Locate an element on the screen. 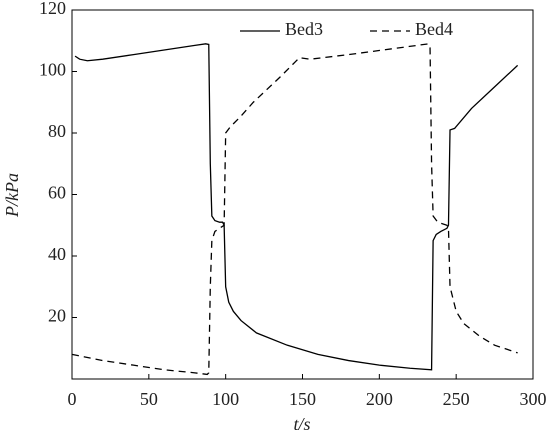 The width and height of the screenshot is (550, 442). x-tick-label: 300 is located at coordinates (533, 399).